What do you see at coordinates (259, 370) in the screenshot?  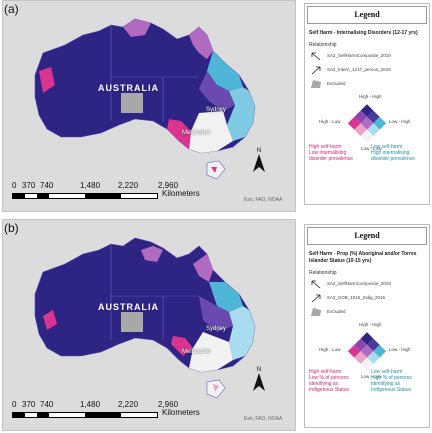 I see `north-label: N` at bounding box center [259, 370].